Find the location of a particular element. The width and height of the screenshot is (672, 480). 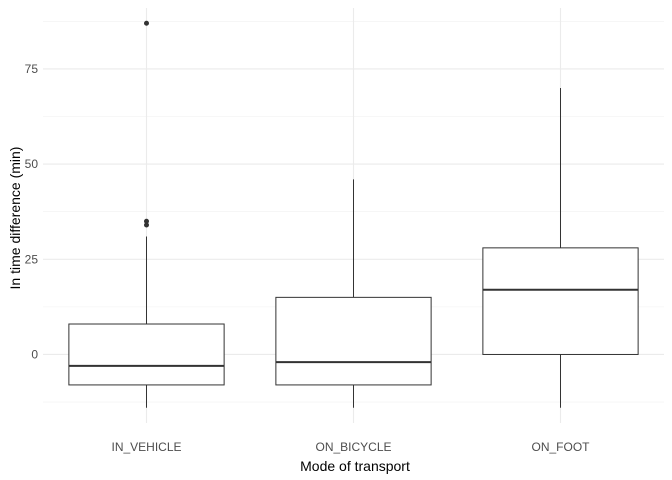

x-axis-title: Mode of transport is located at coordinates (355, 466).